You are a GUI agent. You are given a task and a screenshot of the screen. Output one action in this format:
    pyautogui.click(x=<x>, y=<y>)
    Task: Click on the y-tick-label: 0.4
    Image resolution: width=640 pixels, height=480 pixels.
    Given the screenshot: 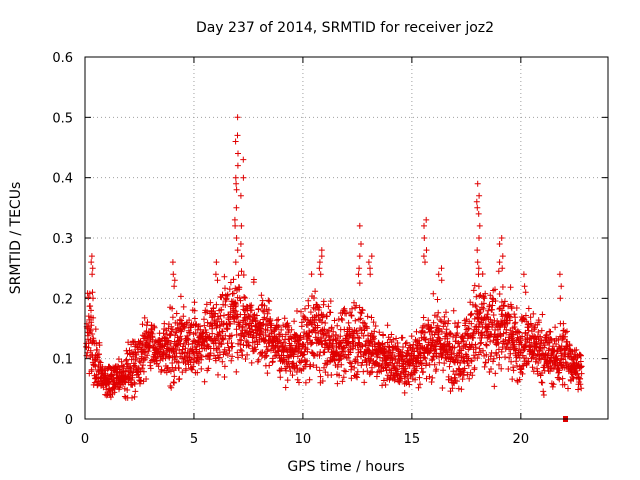 What is the action you would take?
    pyautogui.click(x=62, y=179)
    